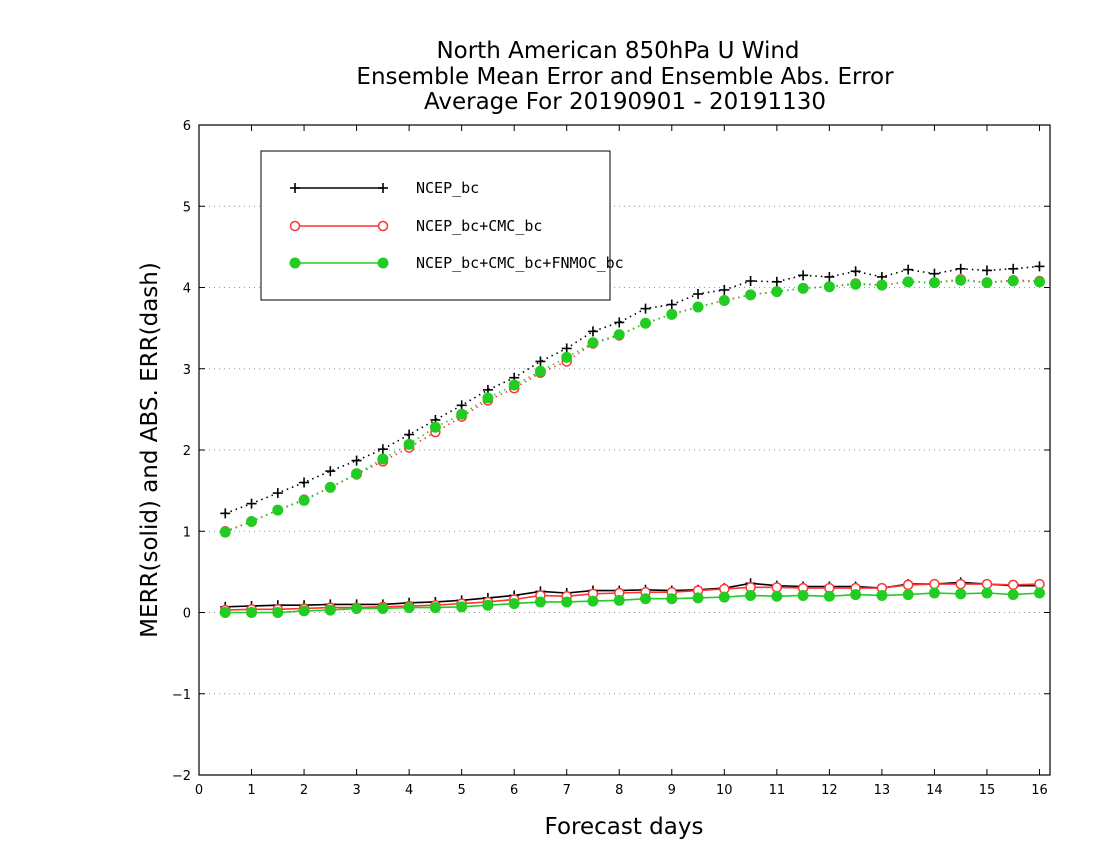 The height and width of the screenshot is (850, 1100). What do you see at coordinates (462, 790) in the screenshot?
I see `x-tick-label-5: 5` at bounding box center [462, 790].